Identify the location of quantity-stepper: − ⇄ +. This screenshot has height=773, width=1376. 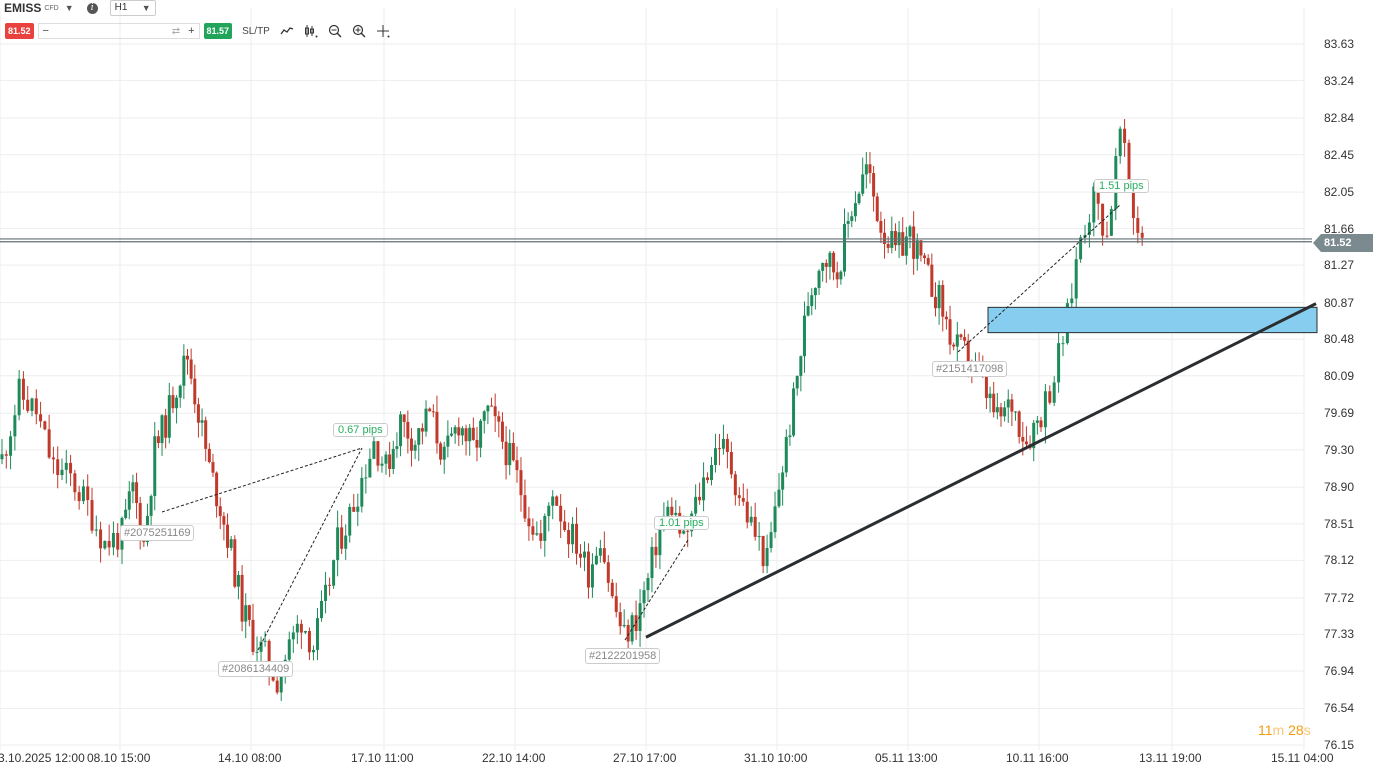
(118, 31).